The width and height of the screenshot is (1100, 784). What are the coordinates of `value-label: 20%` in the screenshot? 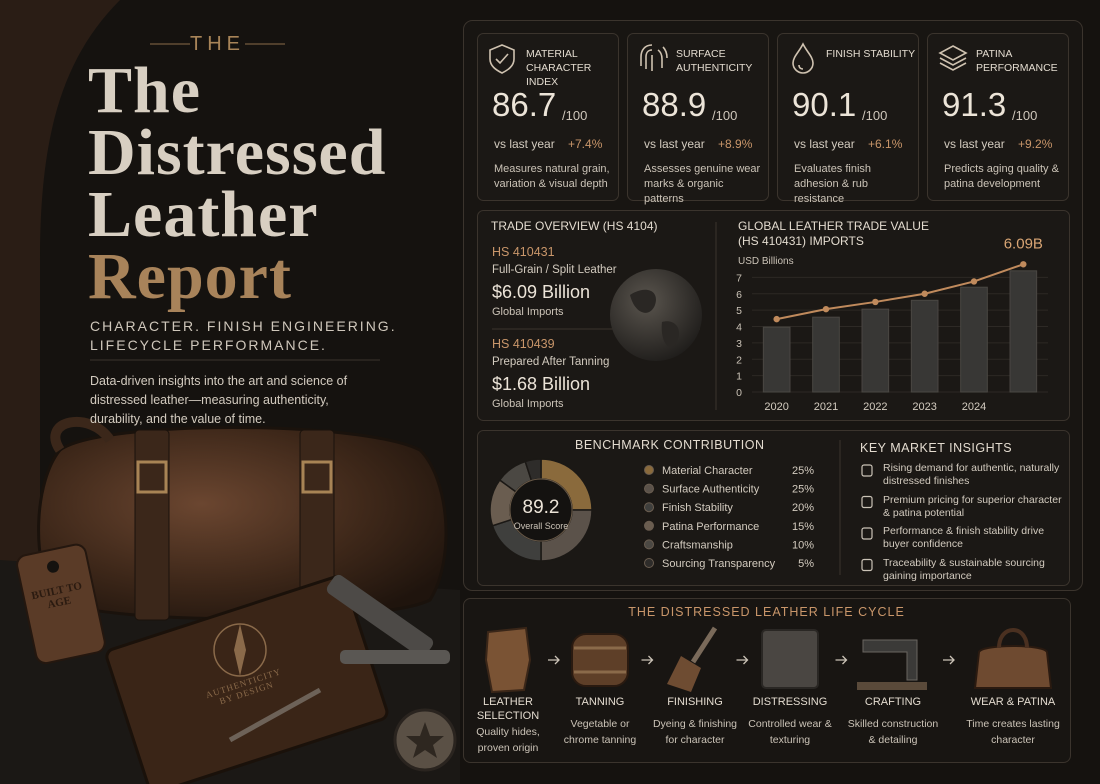 It's located at (803, 508).